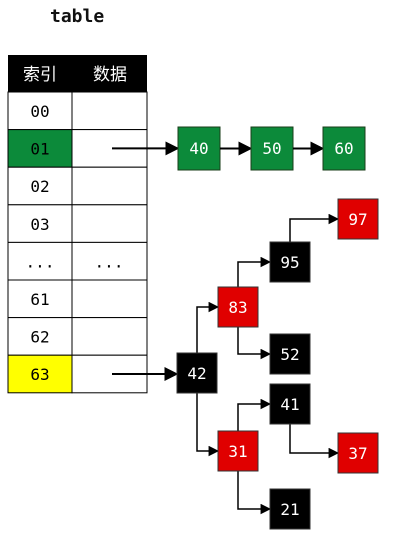 The height and width of the screenshot is (545, 400). I want to click on table-row: 03, so click(77, 223).